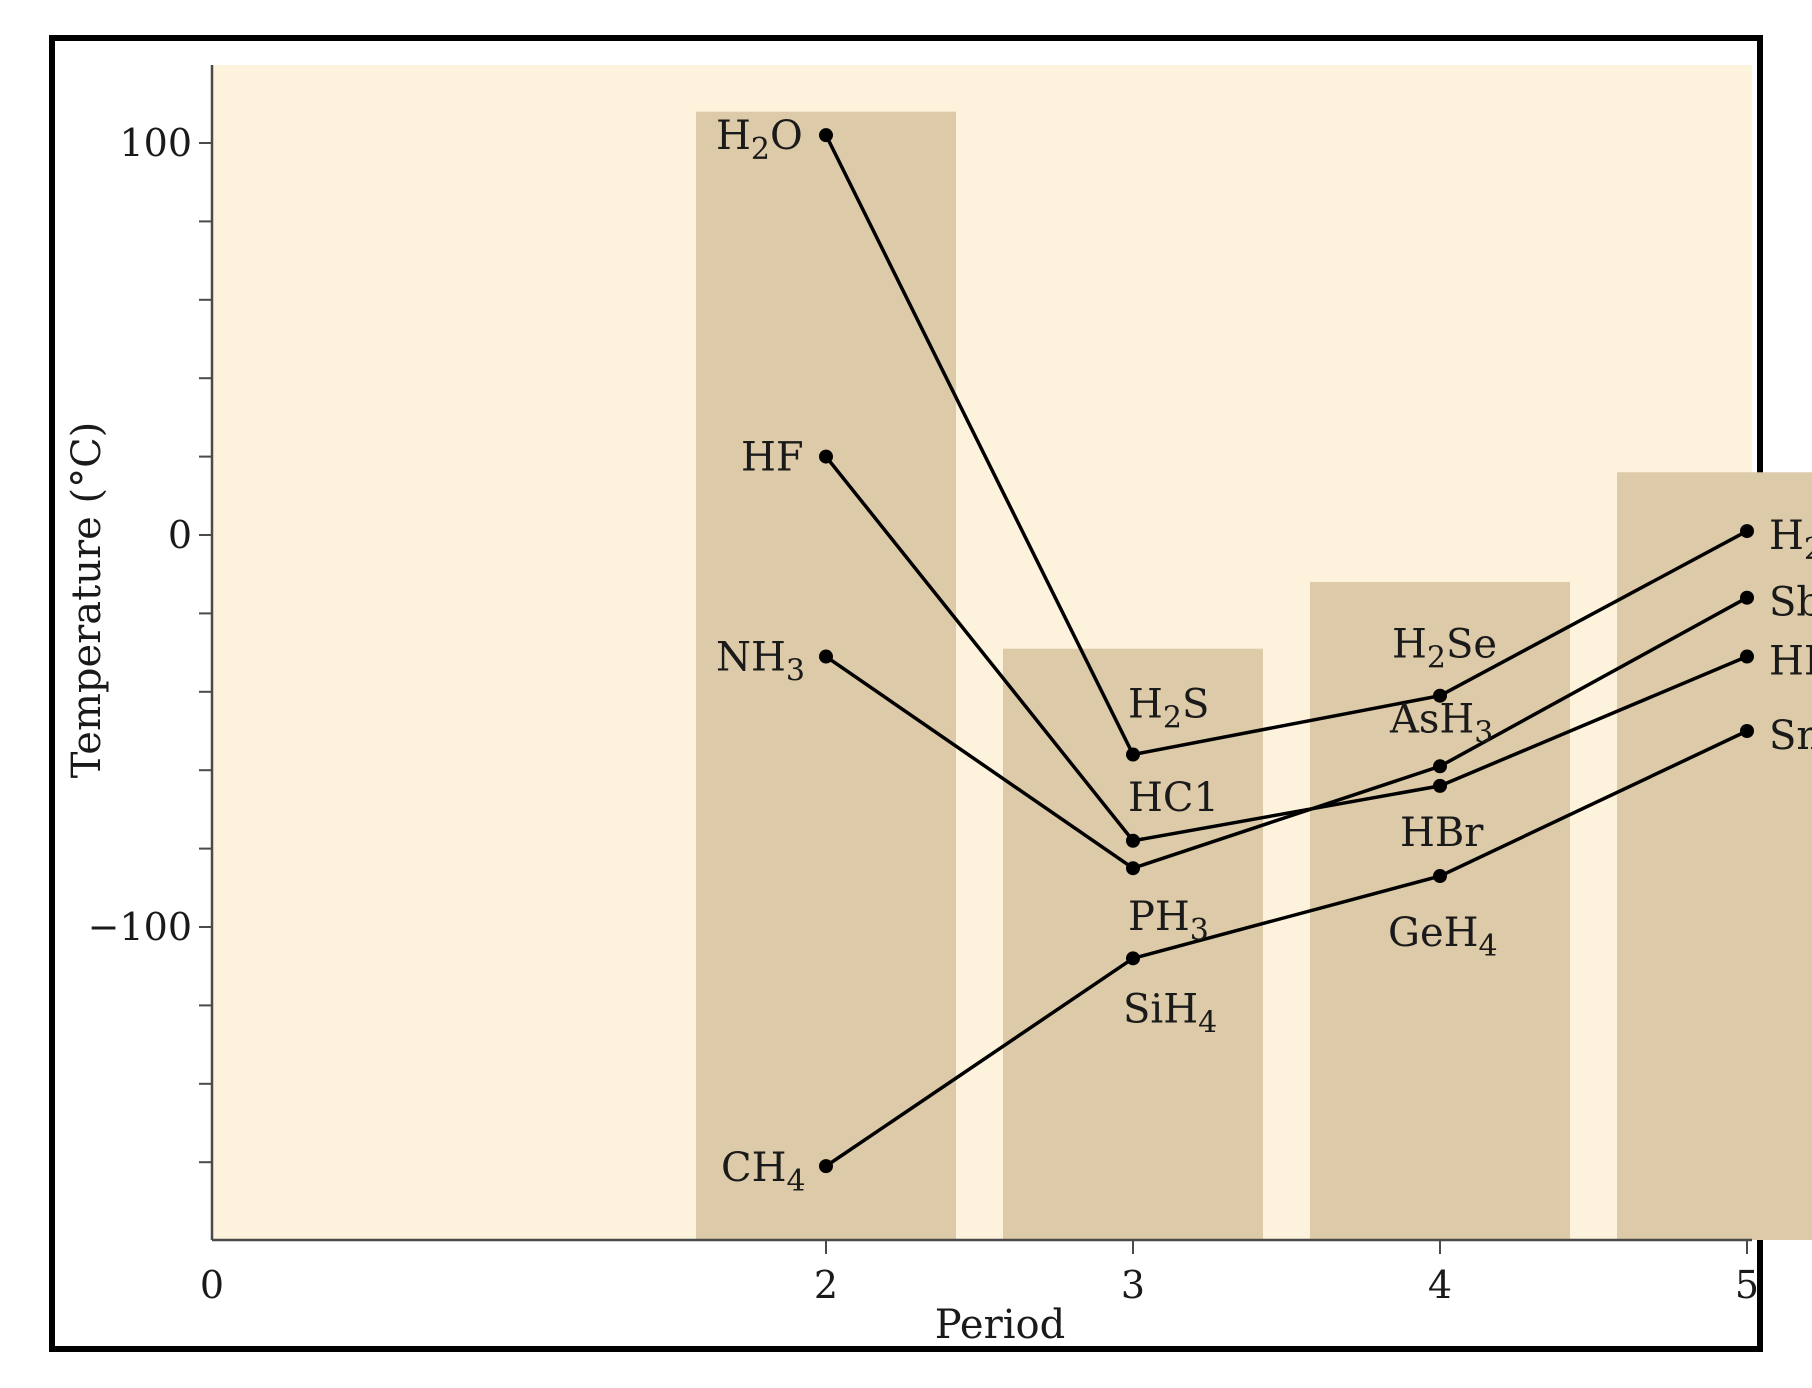  Describe the element at coordinates (760, 662) in the screenshot. I see `point-label: NH3` at that location.